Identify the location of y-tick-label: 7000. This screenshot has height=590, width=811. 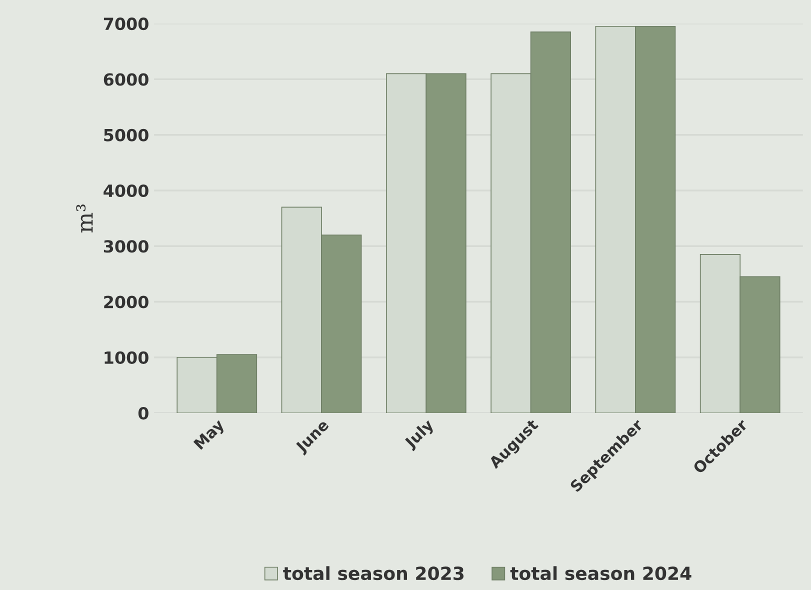
(126, 24).